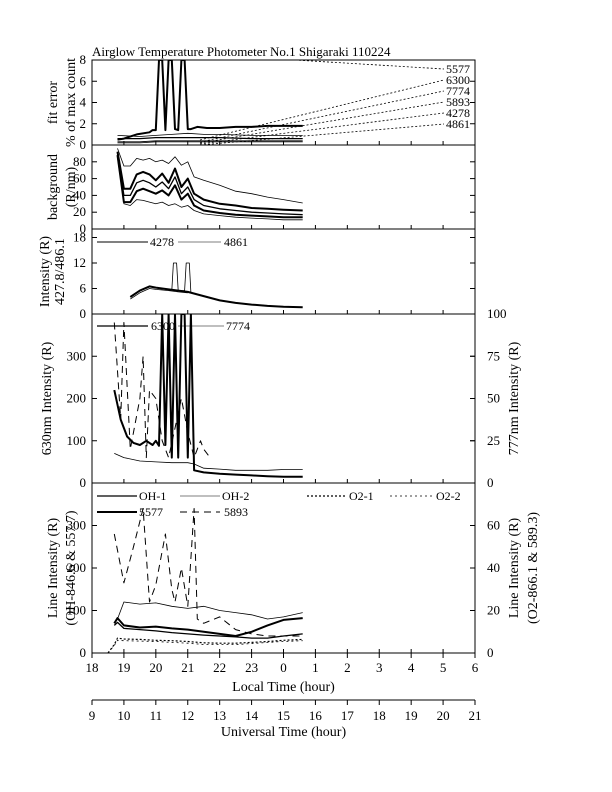 This screenshot has width=612, height=792. What do you see at coordinates (92, 667) in the screenshot?
I see `lt-xtick-label: 18` at bounding box center [92, 667].